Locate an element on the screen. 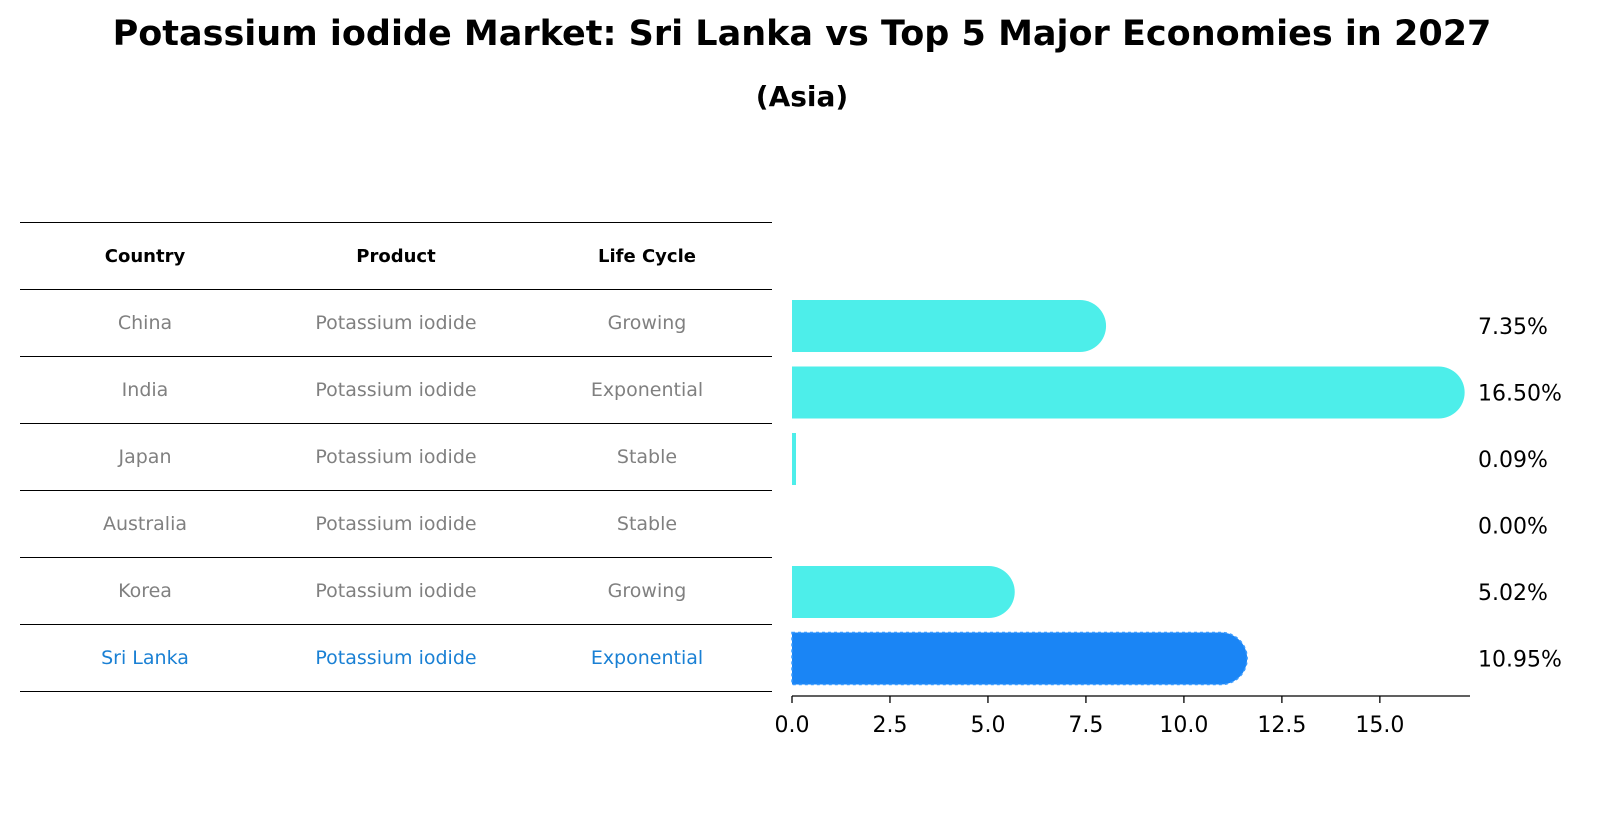  x-tick-label: 15.0 is located at coordinates (1379, 725).